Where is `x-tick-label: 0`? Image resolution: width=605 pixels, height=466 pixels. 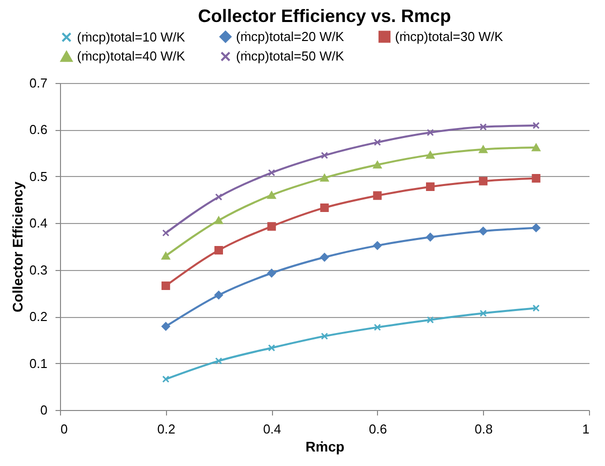
x-tick-label: 0 is located at coordinates (64, 429).